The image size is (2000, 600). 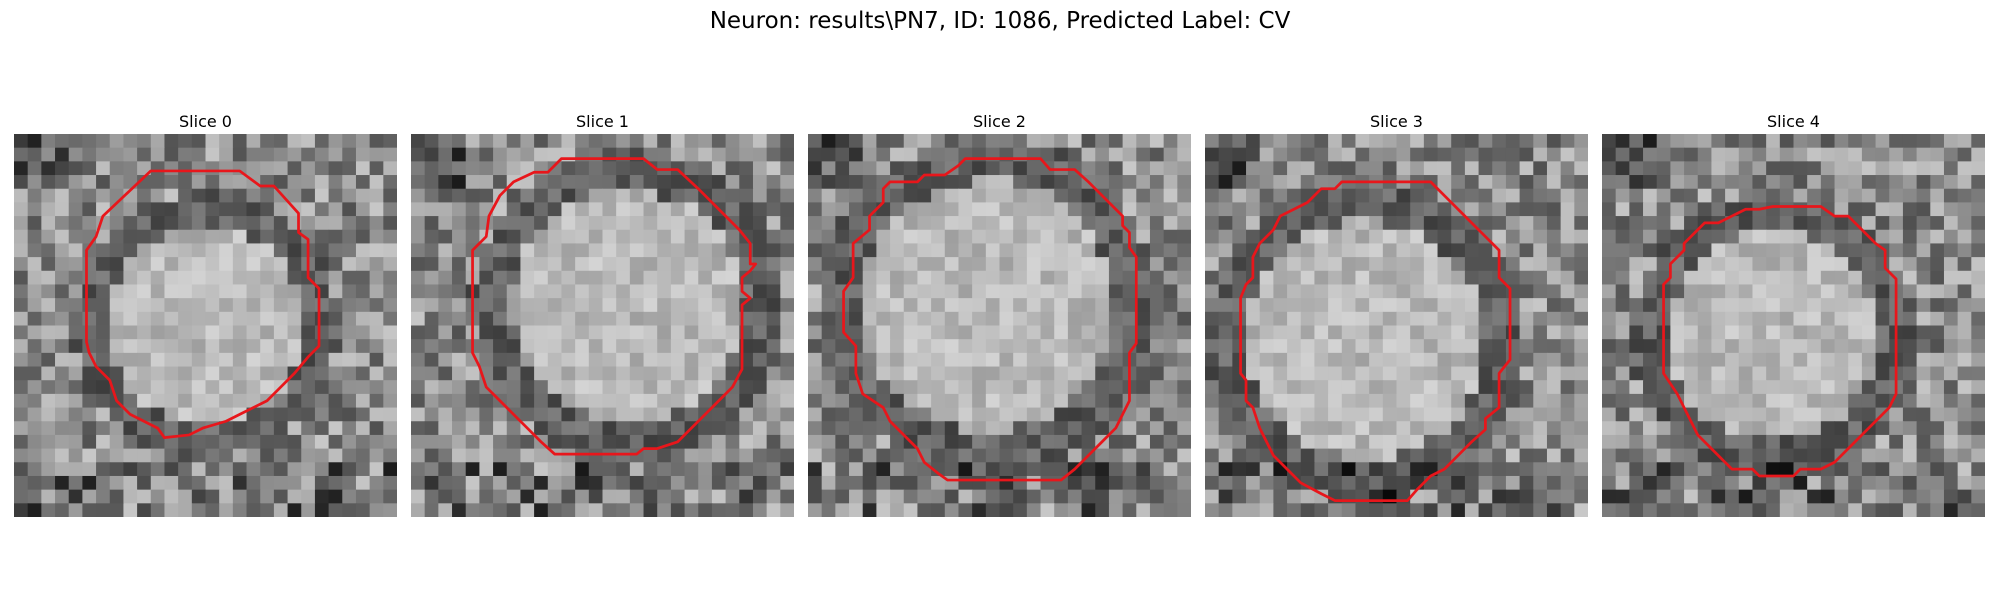 I want to click on slice-panel-0: Slice 0, so click(x=205, y=313).